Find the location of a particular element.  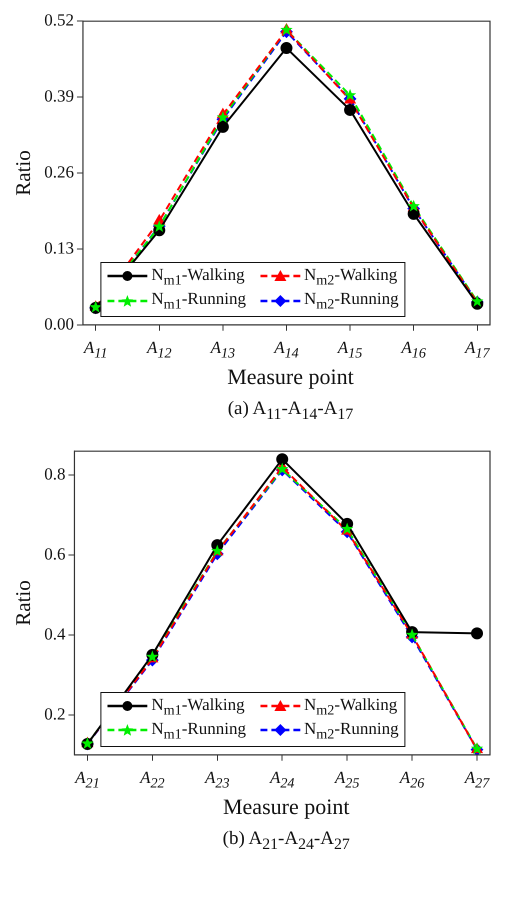

x-tick-label: A$_{13}$ is located at coordinates (223, 350).